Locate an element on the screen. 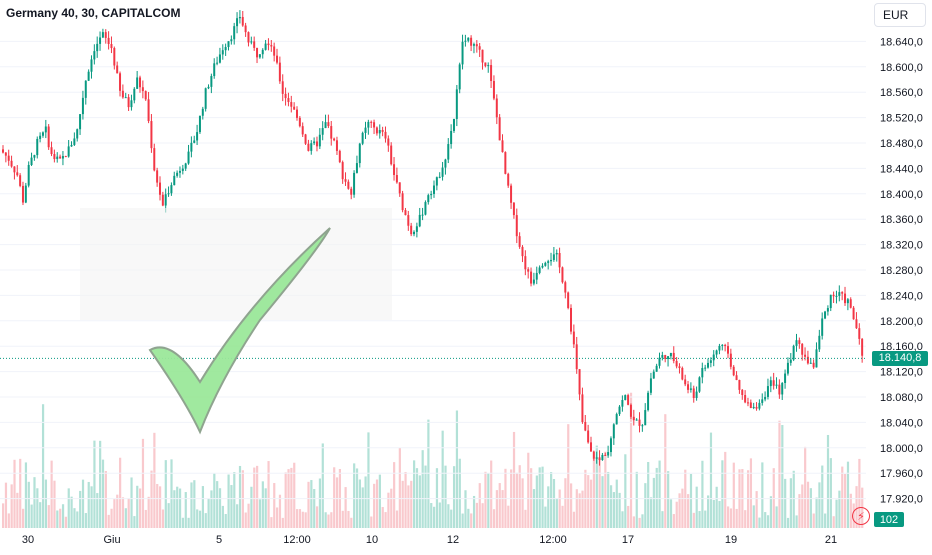  x-tick-label: 17 is located at coordinates (628, 540).